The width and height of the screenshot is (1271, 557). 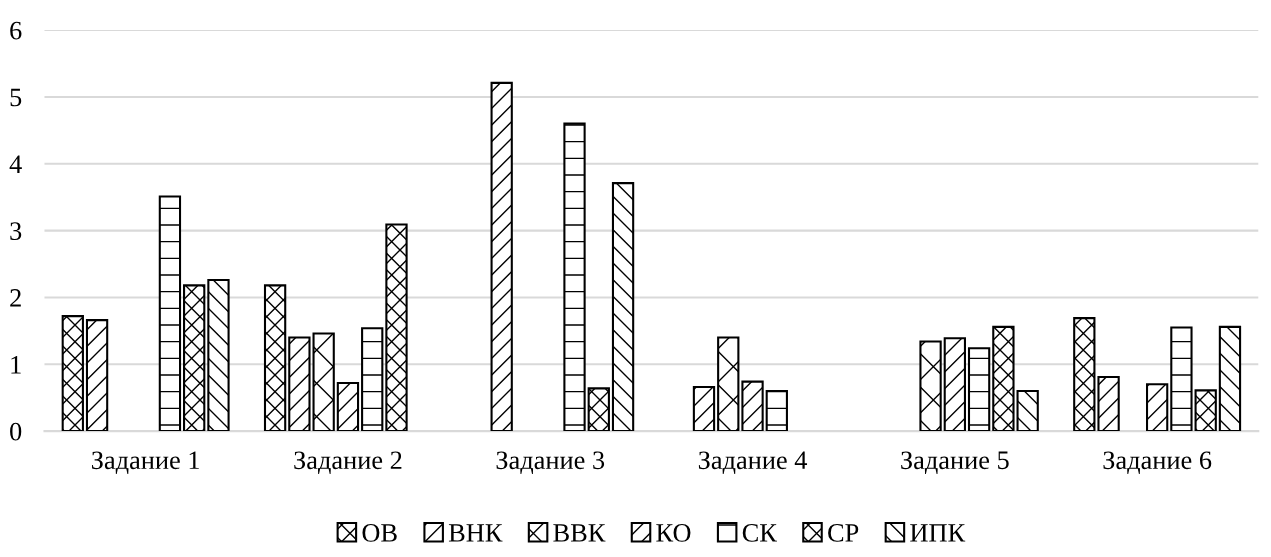 I want to click on x-tick-label: Задание 5, so click(x=955, y=462).